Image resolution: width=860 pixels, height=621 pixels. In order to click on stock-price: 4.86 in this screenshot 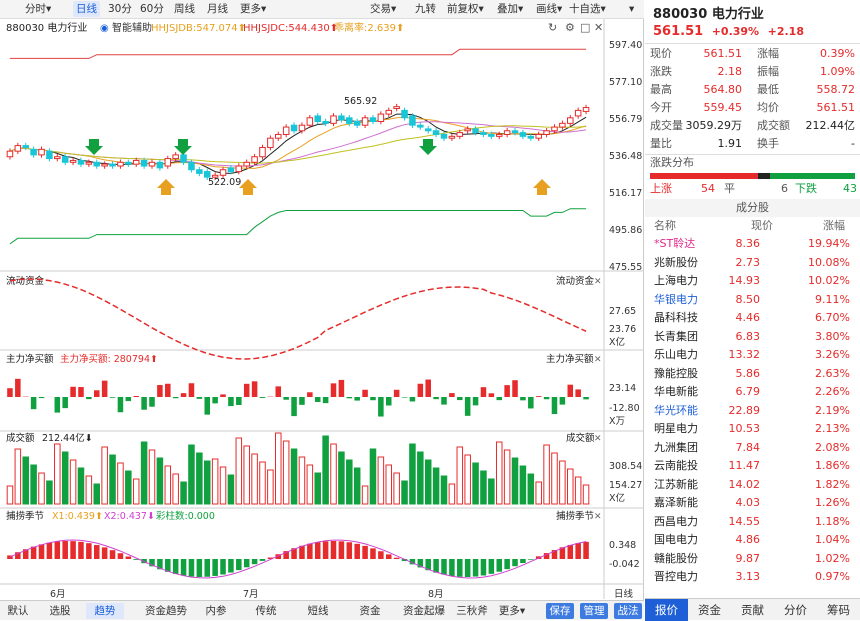, I will do `click(748, 540)`.